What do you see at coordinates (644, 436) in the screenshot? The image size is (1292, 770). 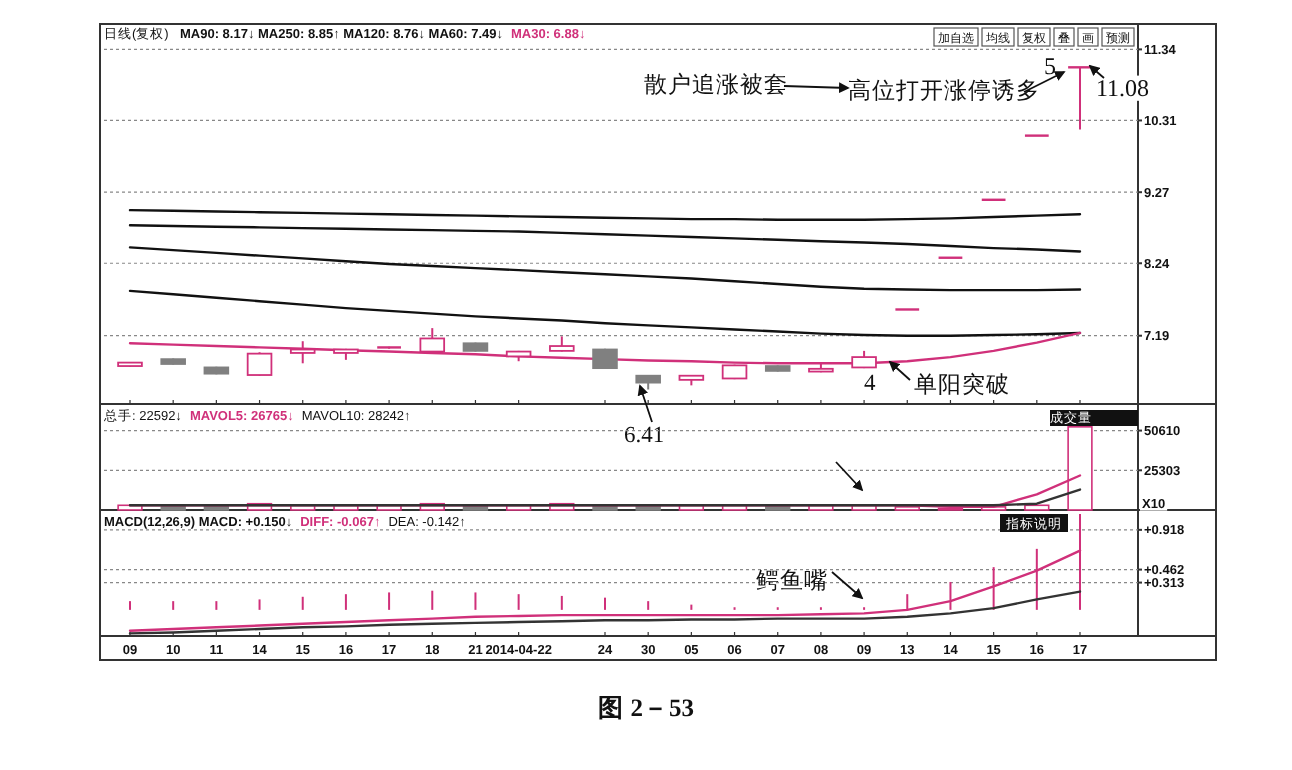 I see `annotation: 6.41` at bounding box center [644, 436].